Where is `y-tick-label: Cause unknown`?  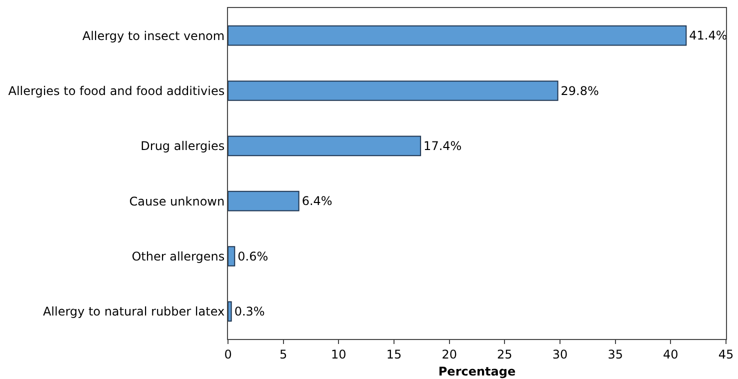
y-tick-label: Cause unknown is located at coordinates (177, 201).